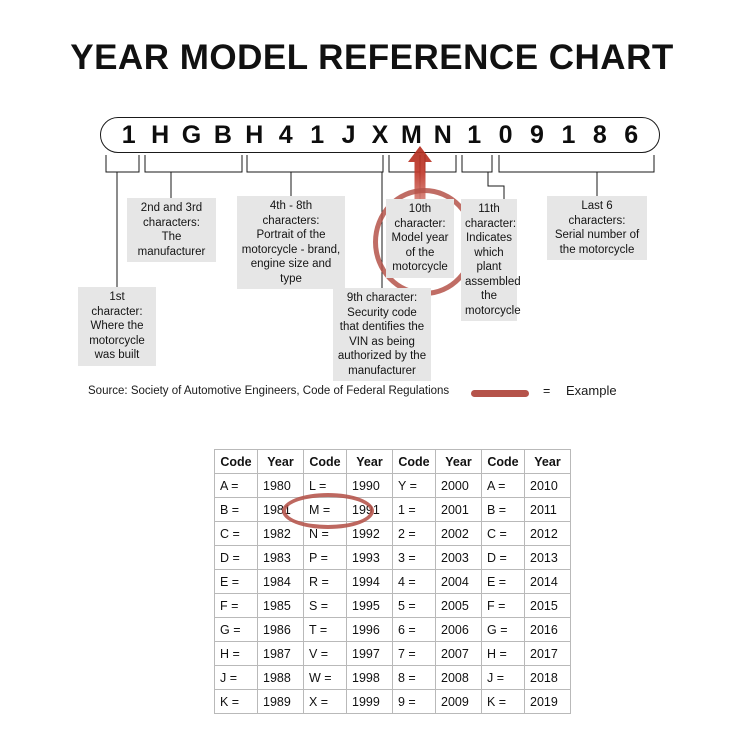 The height and width of the screenshot is (755, 744). Describe the element at coordinates (369, 677) in the screenshot. I see `year-table-year-cell: 1998` at that location.